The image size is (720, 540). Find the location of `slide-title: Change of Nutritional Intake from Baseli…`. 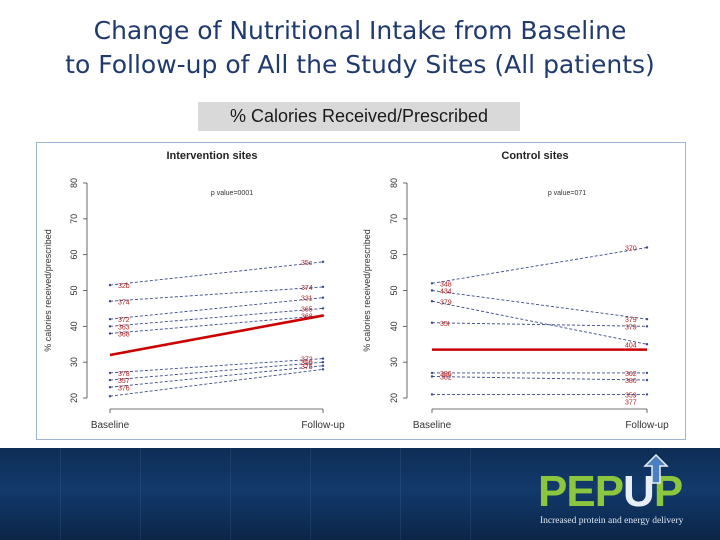

slide-title: Change of Nutritional Intake from Baseli… is located at coordinates (360, 48).